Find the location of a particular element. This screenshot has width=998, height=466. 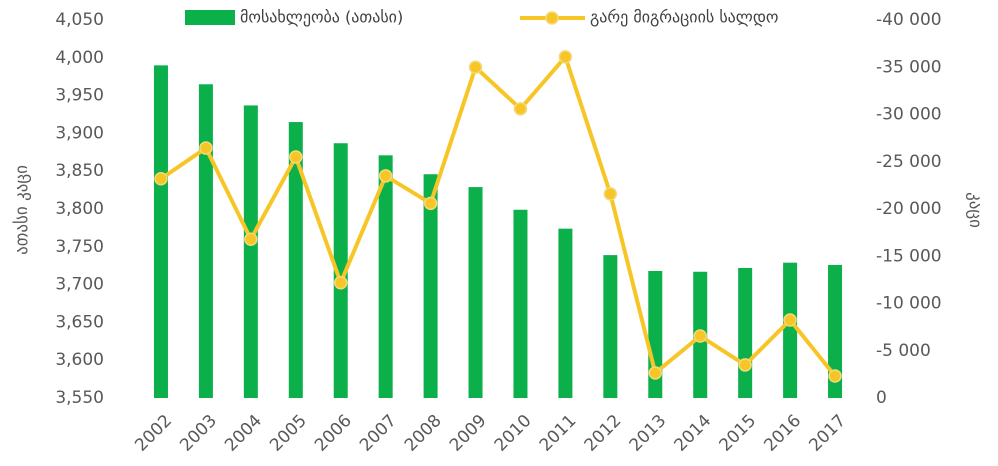

x-tick-label: 2013 is located at coordinates (648, 433).